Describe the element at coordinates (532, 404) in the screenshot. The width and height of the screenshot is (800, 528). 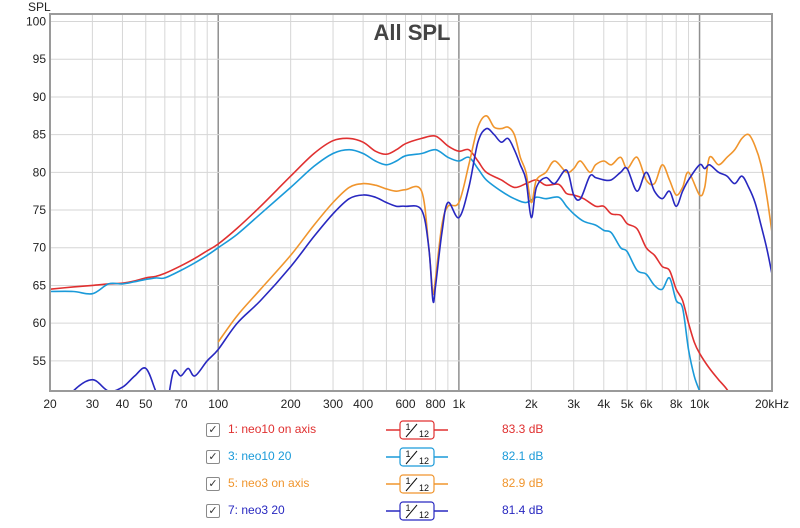
I see `x-tick-label: 2k` at that location.